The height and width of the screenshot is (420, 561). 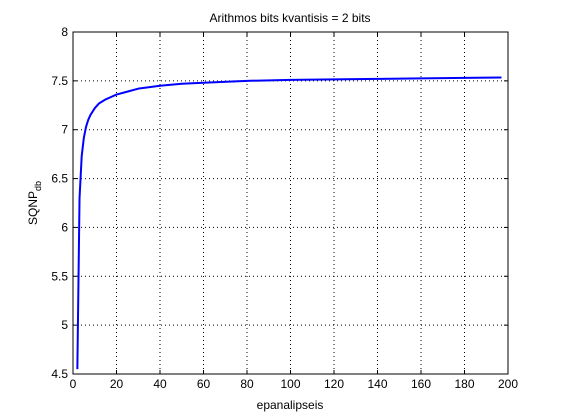 I want to click on x-tick-label: 80, so click(x=247, y=384).